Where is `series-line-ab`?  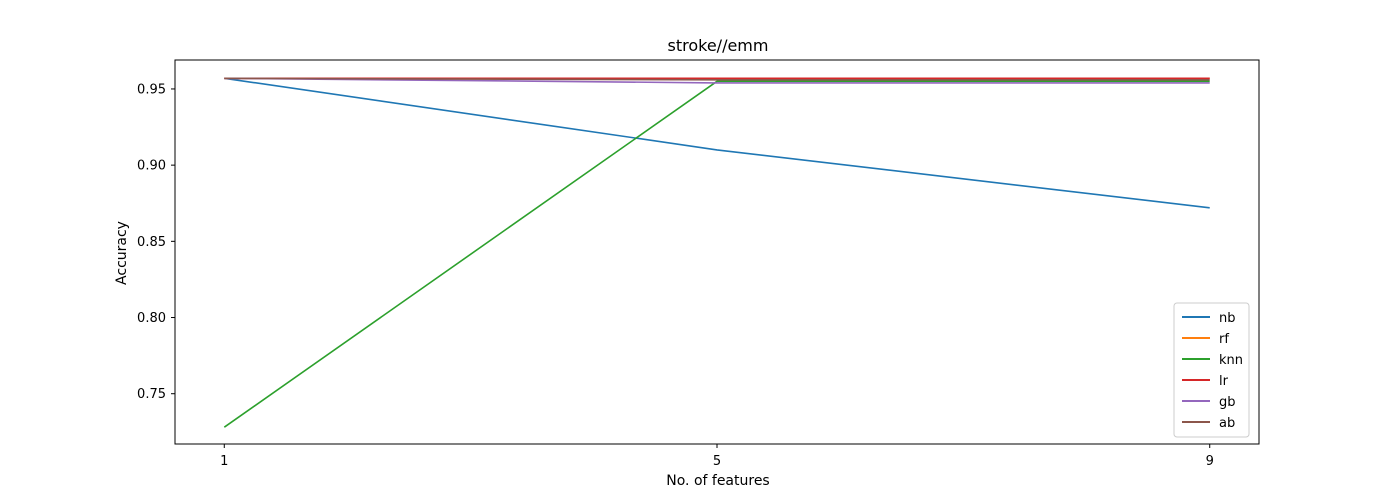
series-line-ab is located at coordinates (717, 79).